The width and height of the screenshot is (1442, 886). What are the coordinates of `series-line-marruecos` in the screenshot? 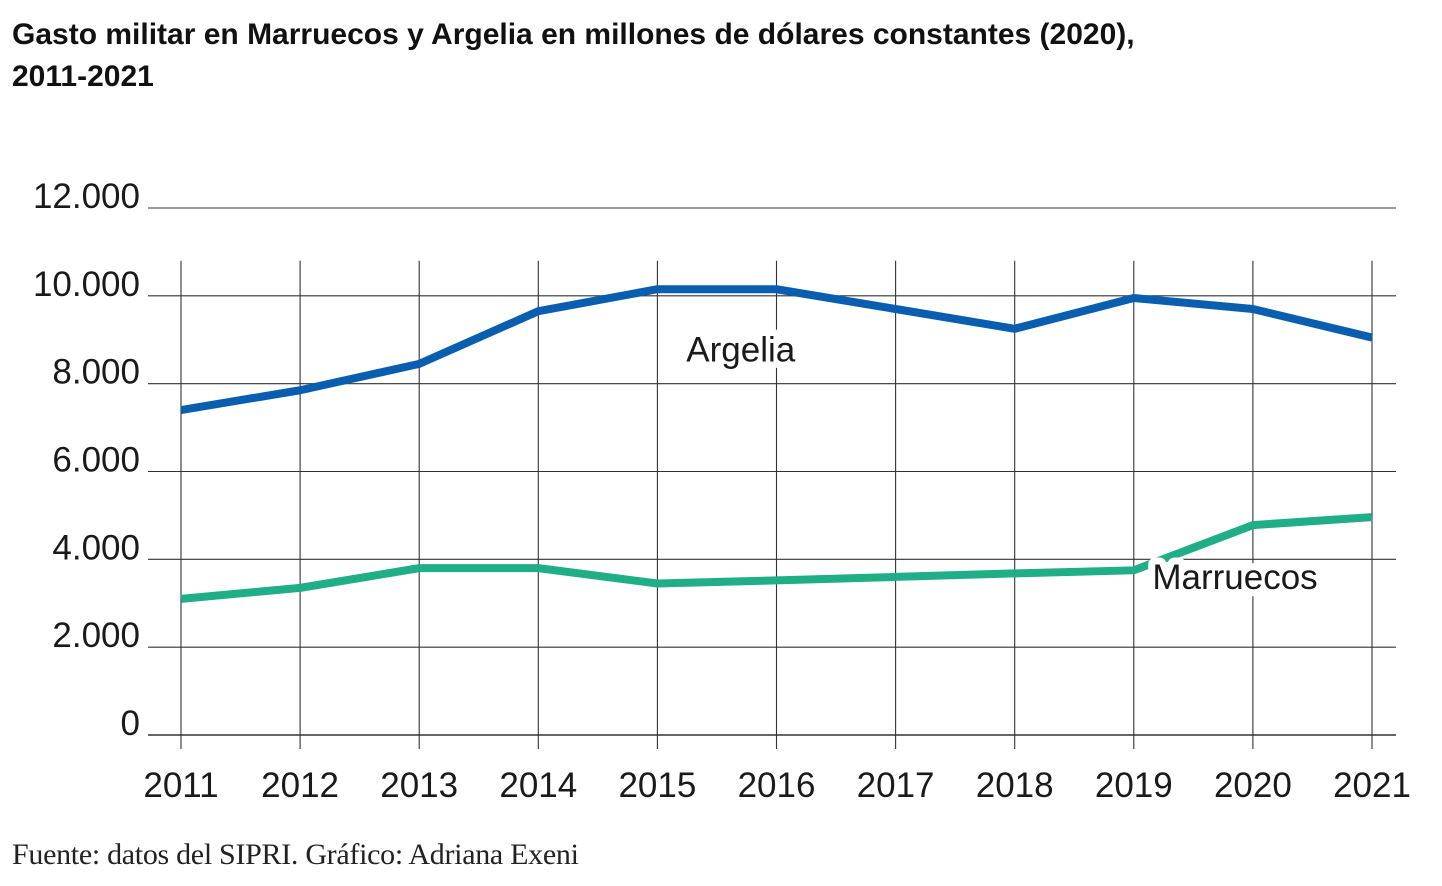 It's located at (776, 558).